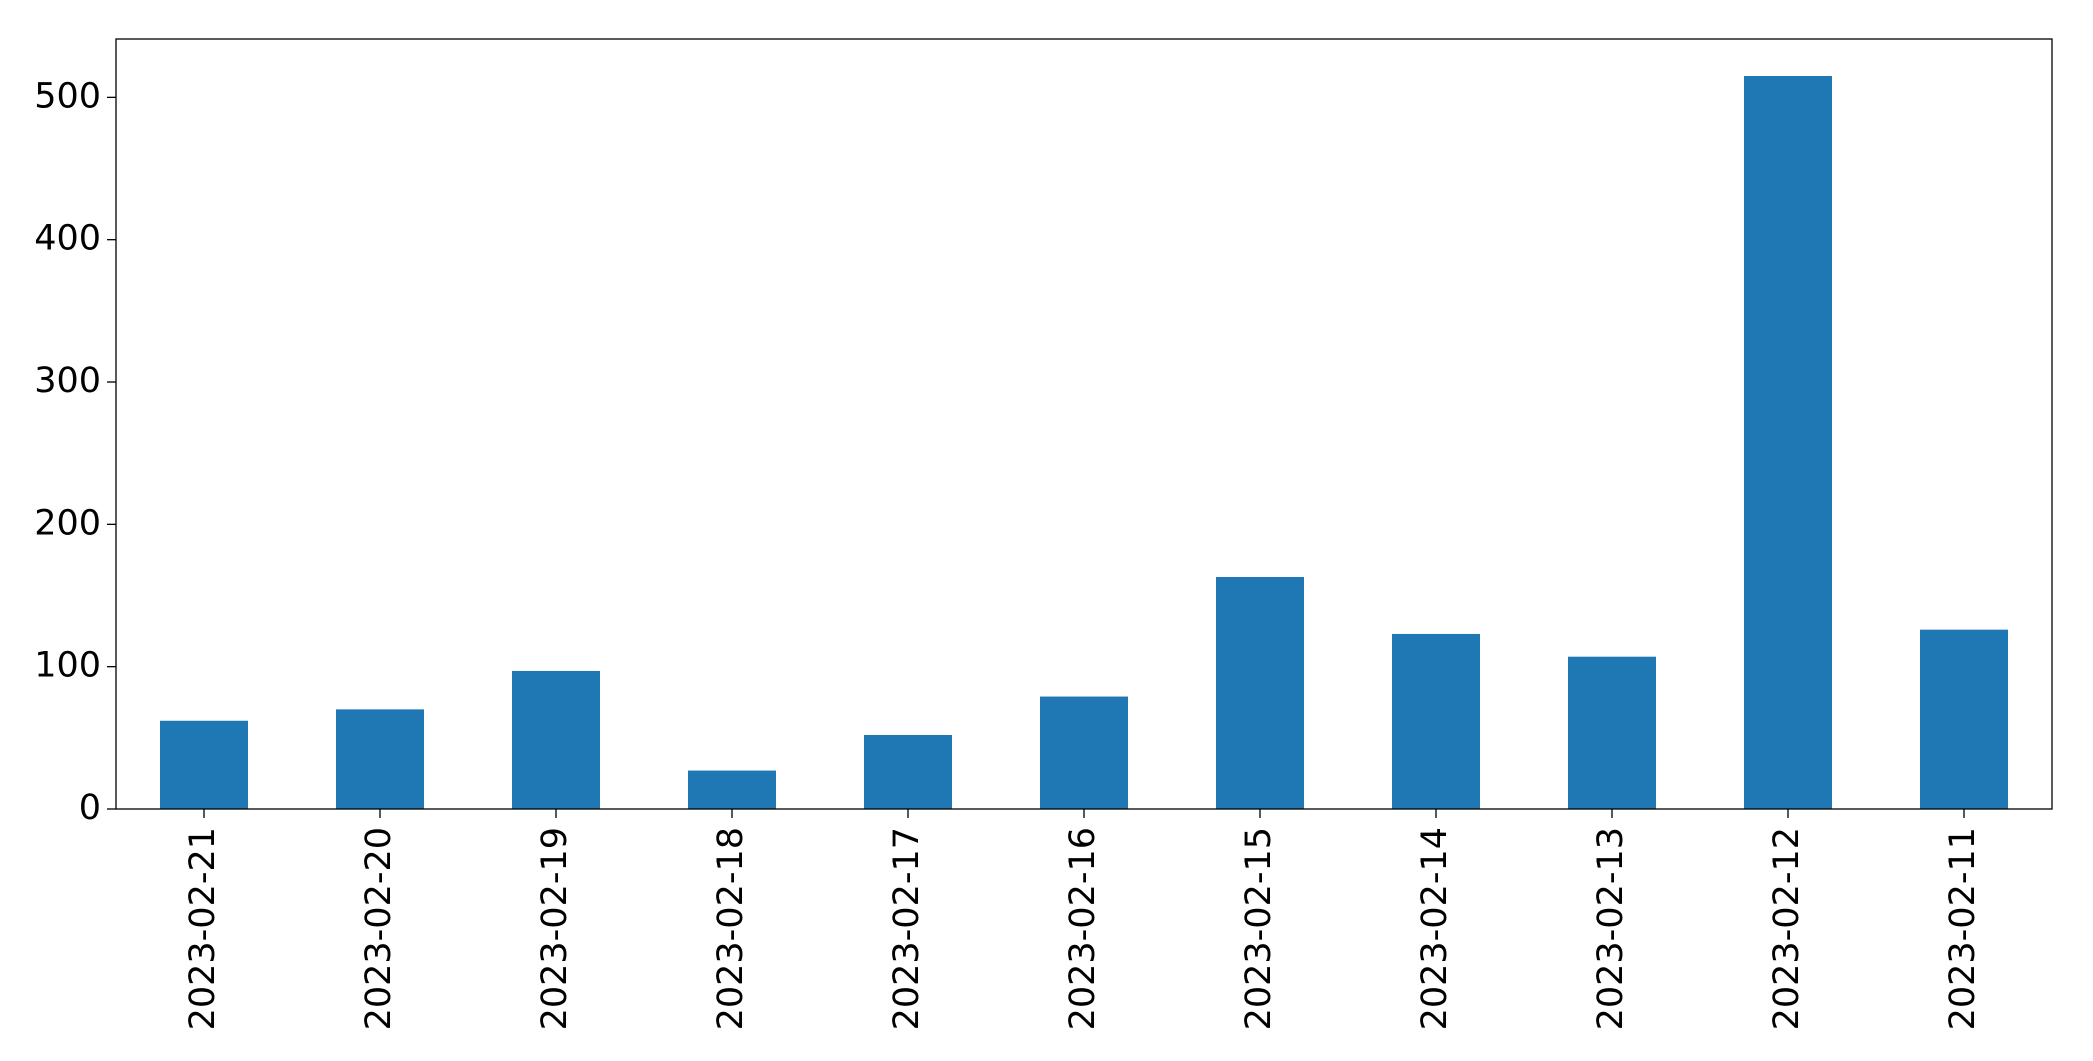  What do you see at coordinates (67, 381) in the screenshot?
I see `y-tick-label: 300` at bounding box center [67, 381].